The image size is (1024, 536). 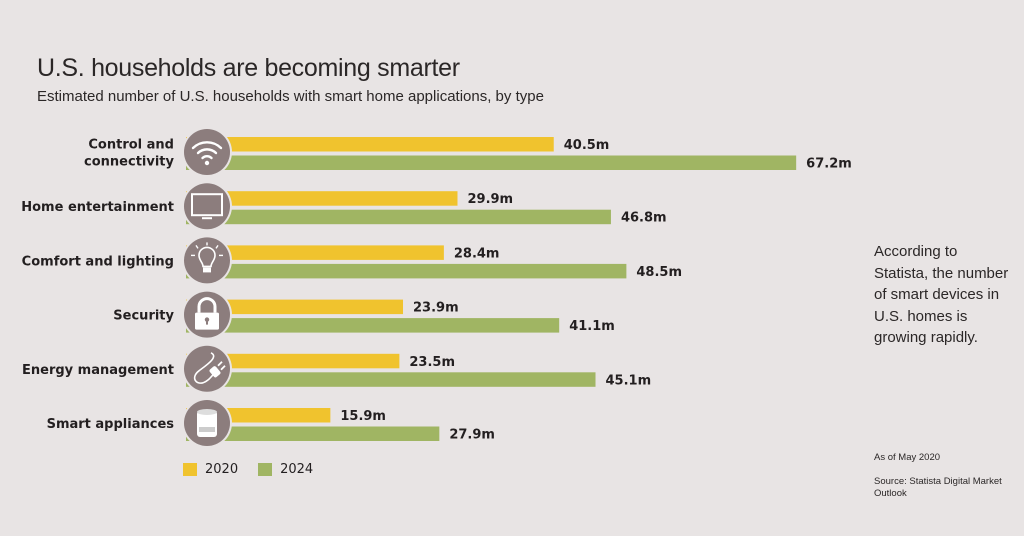 I want to click on lock-shackle, so click(x=207, y=305).